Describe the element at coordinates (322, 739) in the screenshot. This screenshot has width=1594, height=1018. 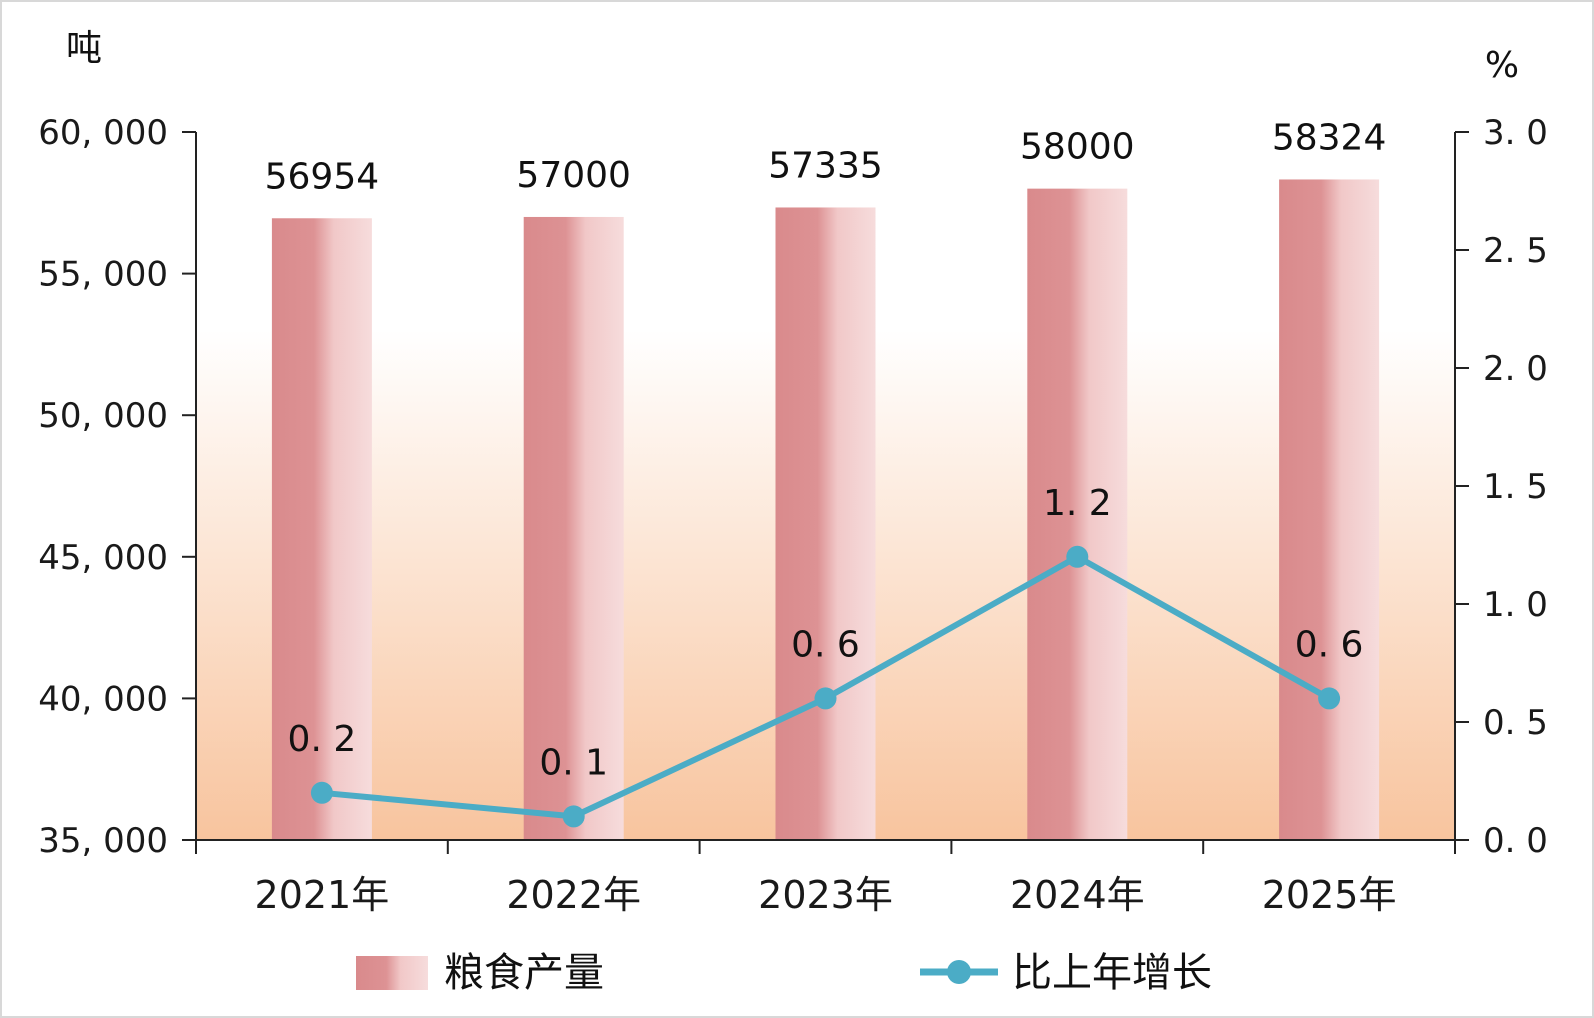
I see `line-value-label: 0. 2` at that location.